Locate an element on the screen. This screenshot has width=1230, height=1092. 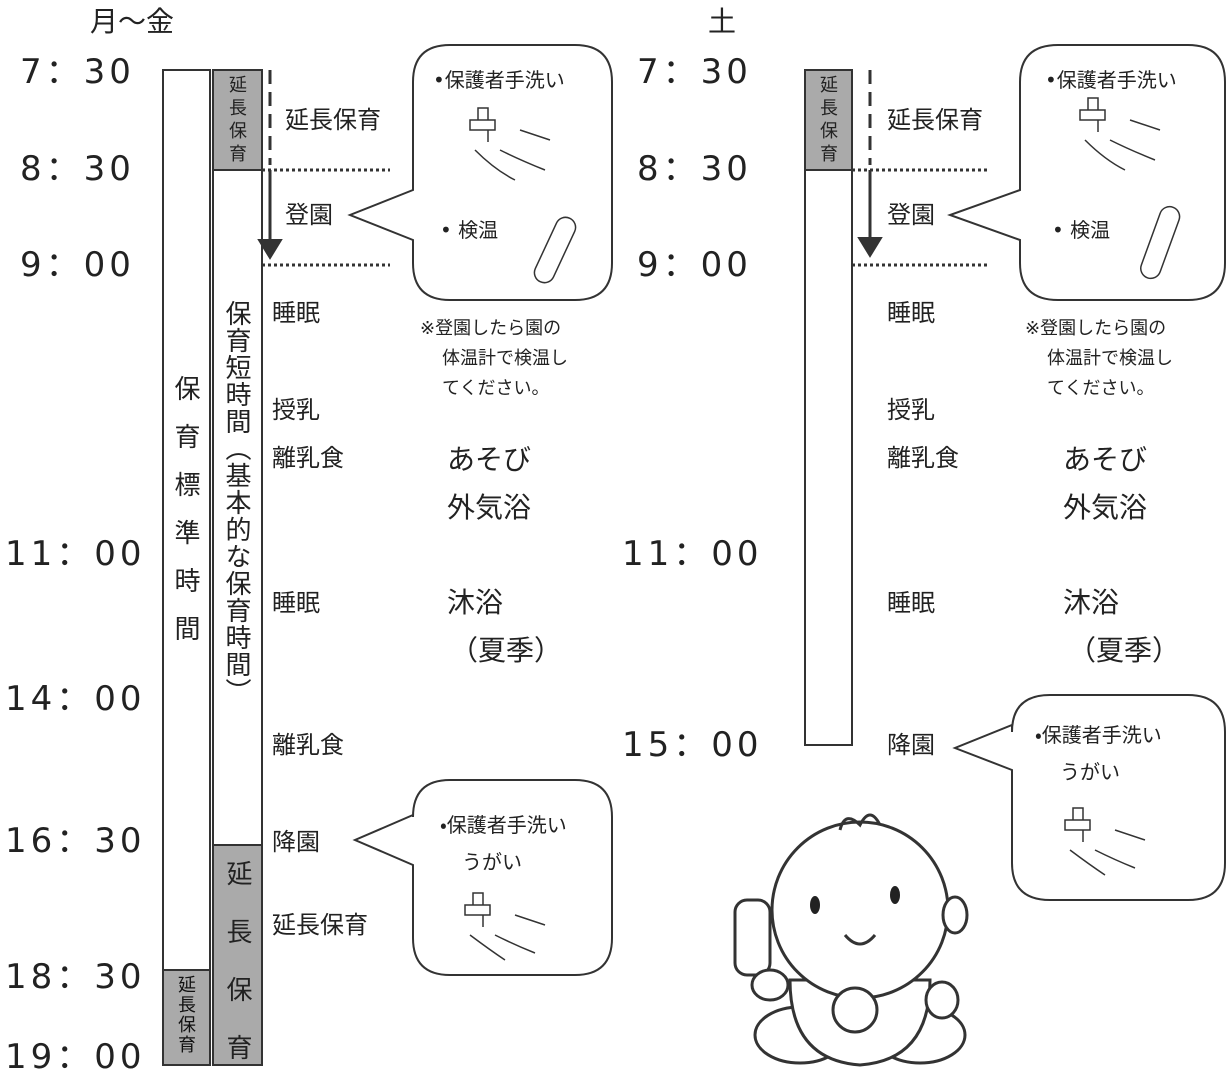
sat-bar is located at coordinates (828, 457).